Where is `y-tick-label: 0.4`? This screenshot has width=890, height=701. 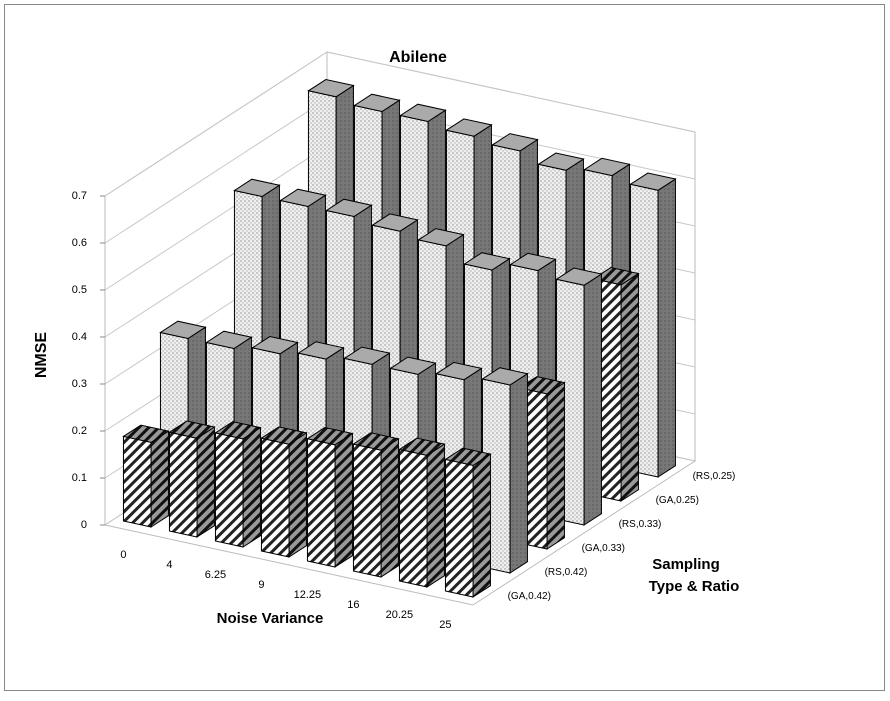 y-tick-label: 0.4 is located at coordinates (79, 337).